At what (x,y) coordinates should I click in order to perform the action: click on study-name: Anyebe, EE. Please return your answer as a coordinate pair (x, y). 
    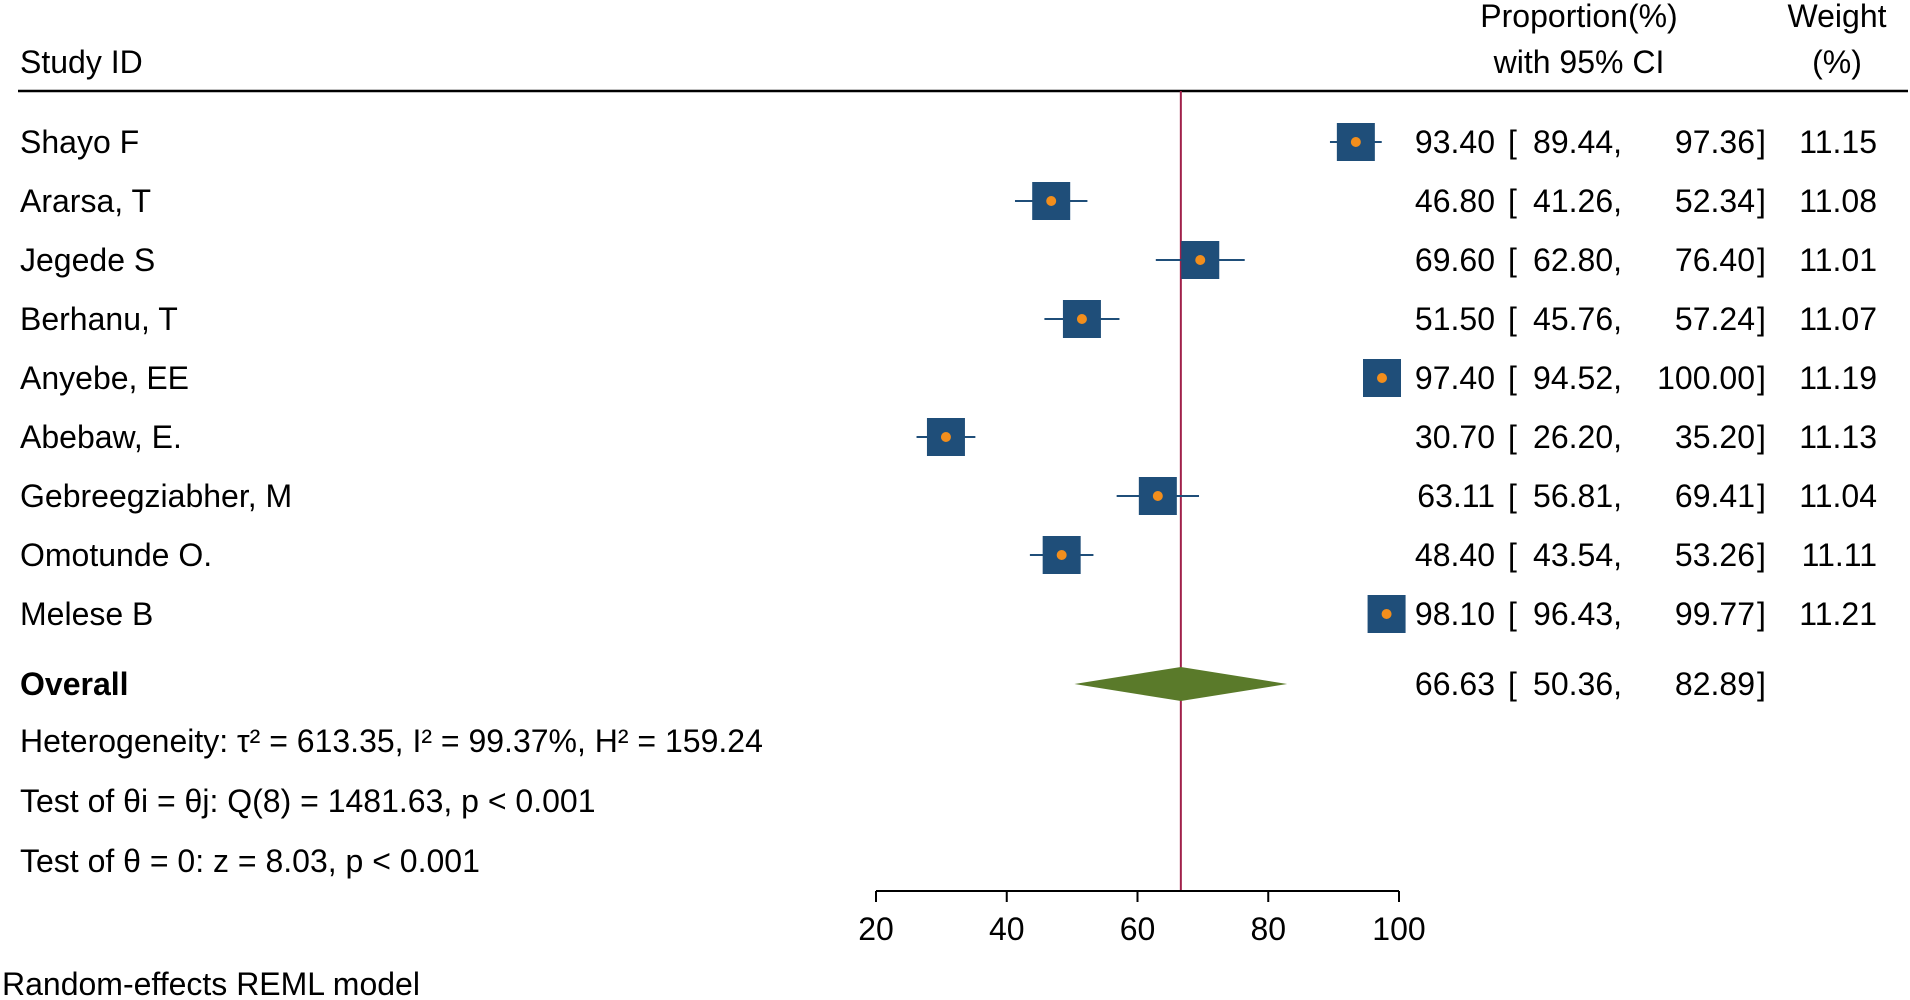
    Looking at the image, I should click on (104, 378).